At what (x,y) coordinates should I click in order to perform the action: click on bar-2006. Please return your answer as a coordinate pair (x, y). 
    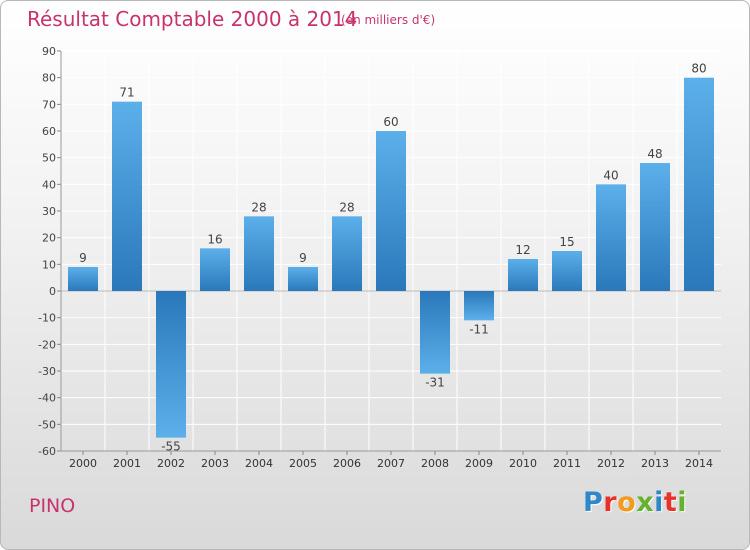
    Looking at the image, I should click on (347, 253).